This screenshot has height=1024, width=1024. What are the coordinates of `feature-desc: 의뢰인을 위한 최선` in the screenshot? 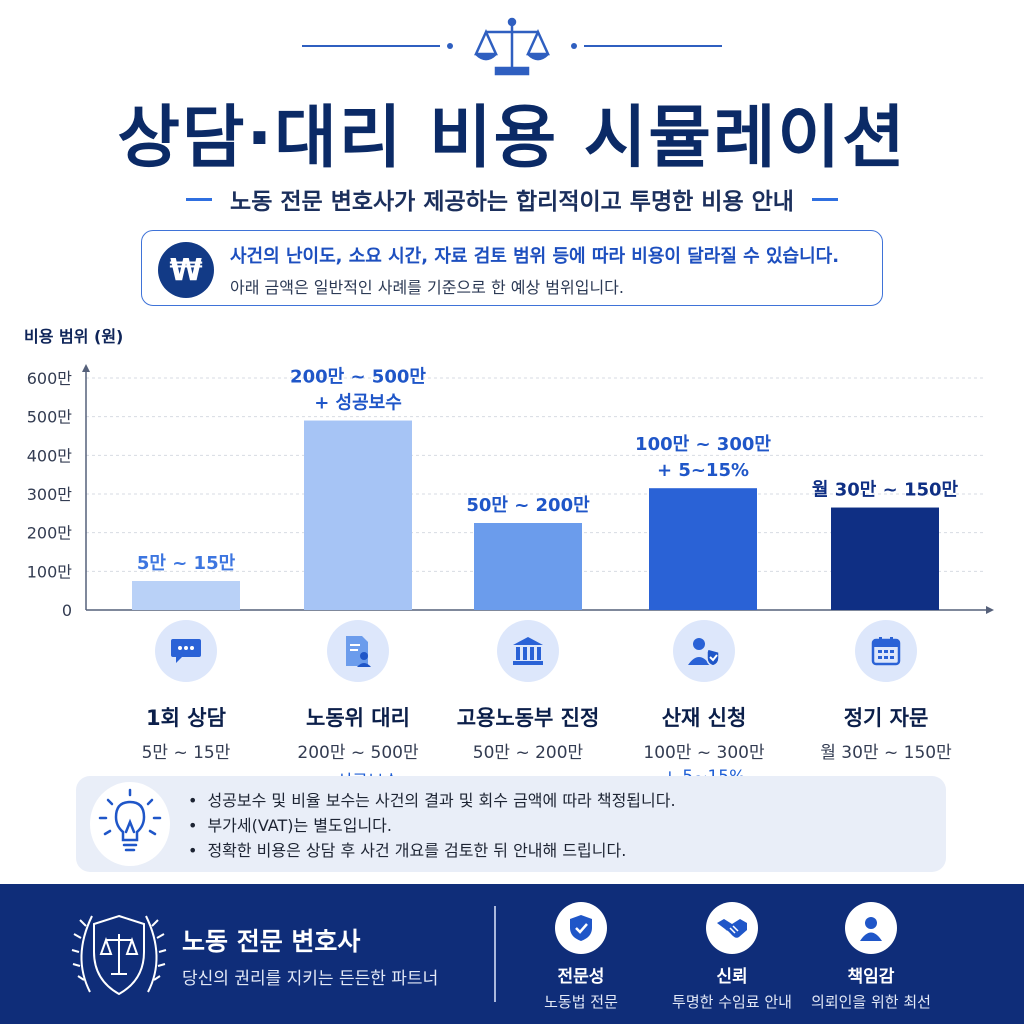 It's located at (871, 1002).